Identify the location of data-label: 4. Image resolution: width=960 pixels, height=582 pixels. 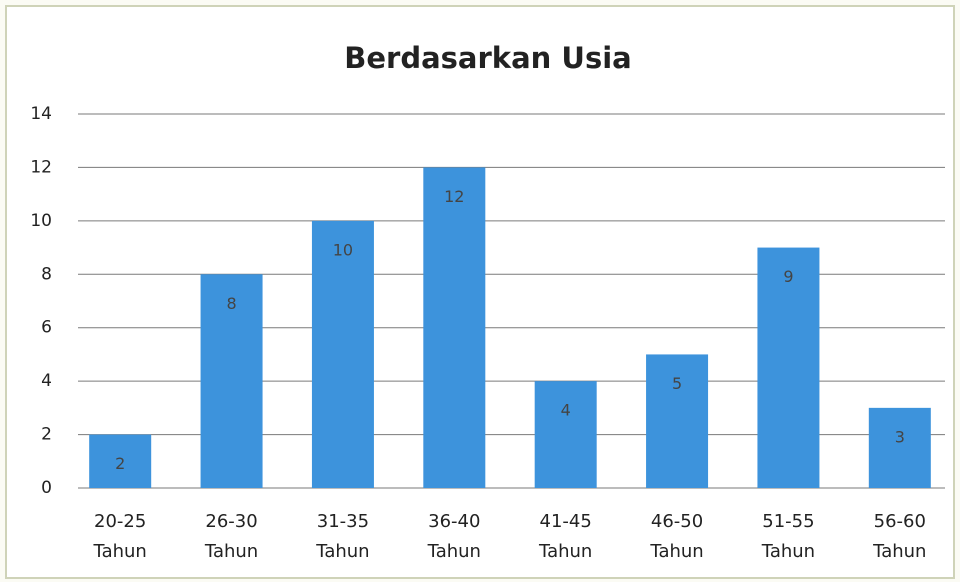
(566, 410).